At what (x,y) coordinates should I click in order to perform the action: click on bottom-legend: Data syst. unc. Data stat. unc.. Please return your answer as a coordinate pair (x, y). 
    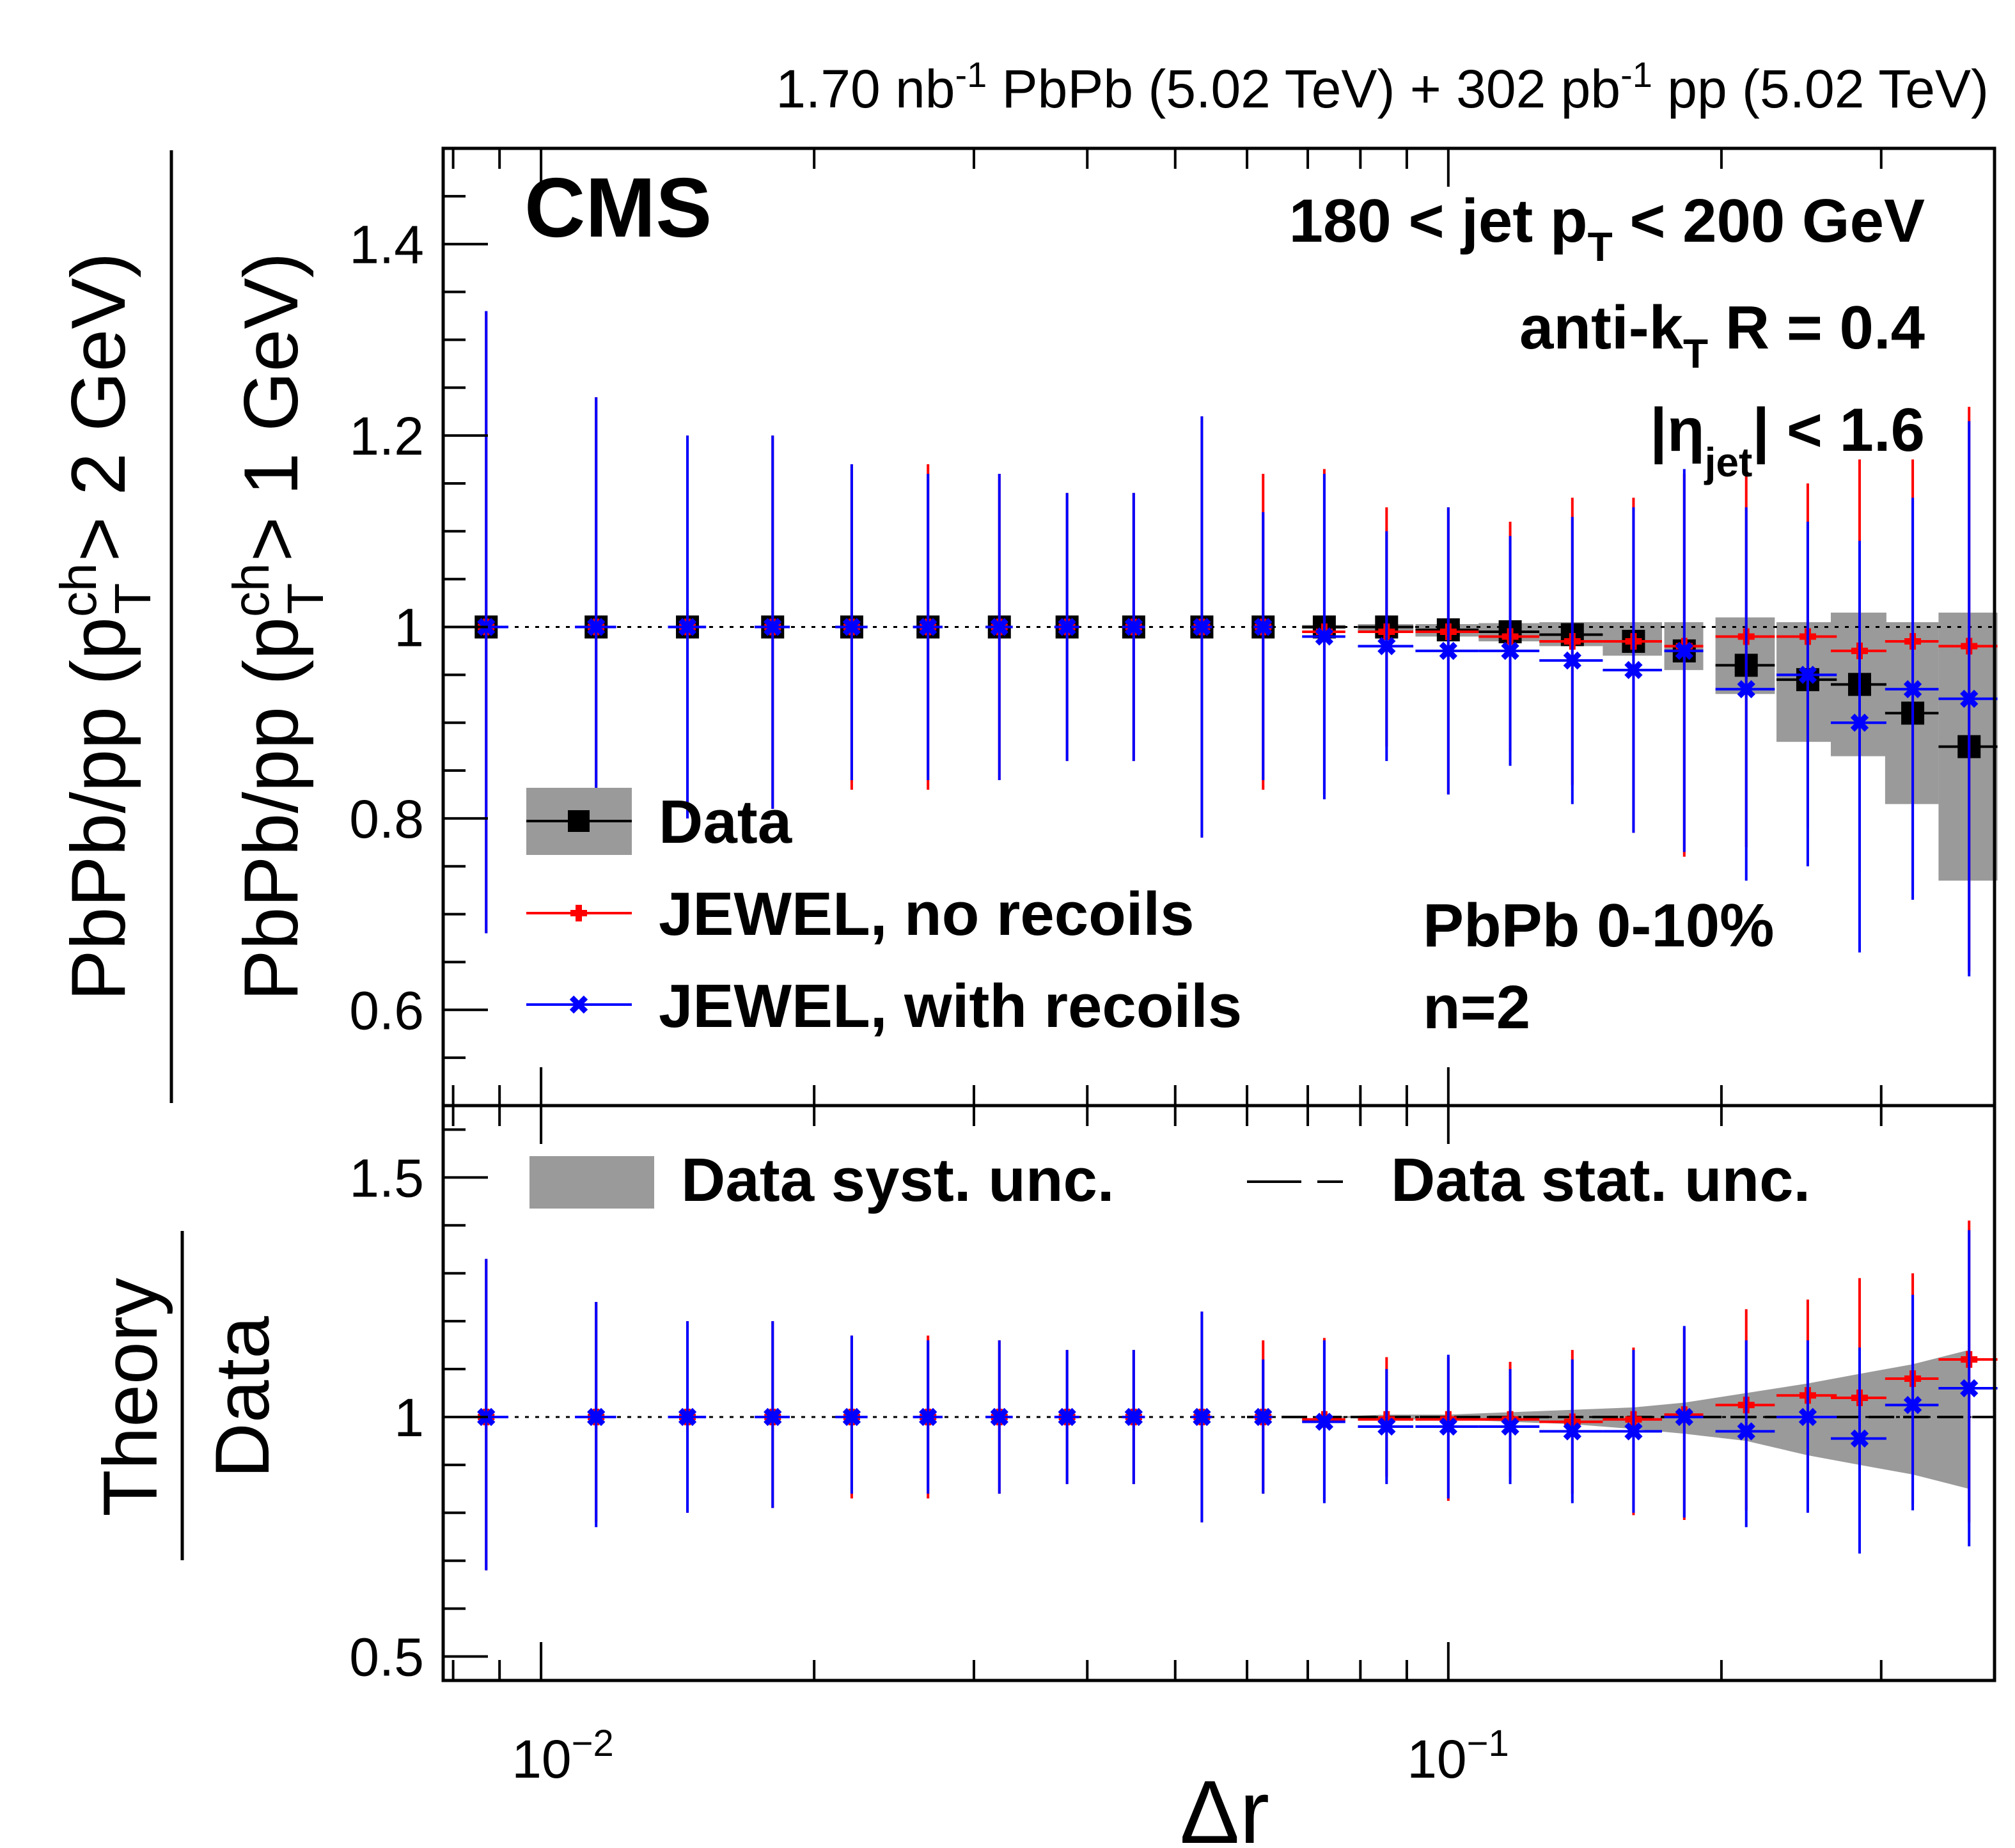
    Looking at the image, I should click on (1169, 1180).